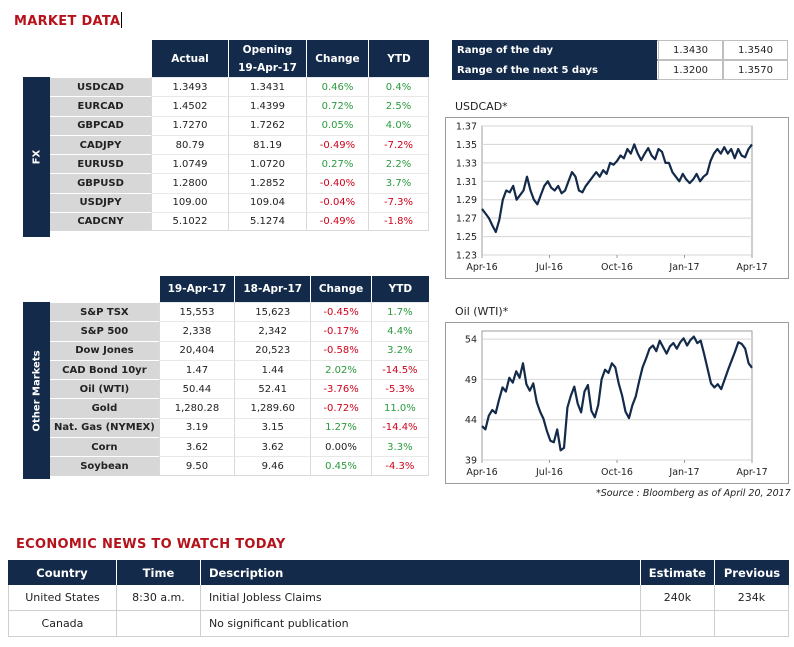 This screenshot has width=794, height=647. I want to click on fx-ytd: 2.5%, so click(398, 106).